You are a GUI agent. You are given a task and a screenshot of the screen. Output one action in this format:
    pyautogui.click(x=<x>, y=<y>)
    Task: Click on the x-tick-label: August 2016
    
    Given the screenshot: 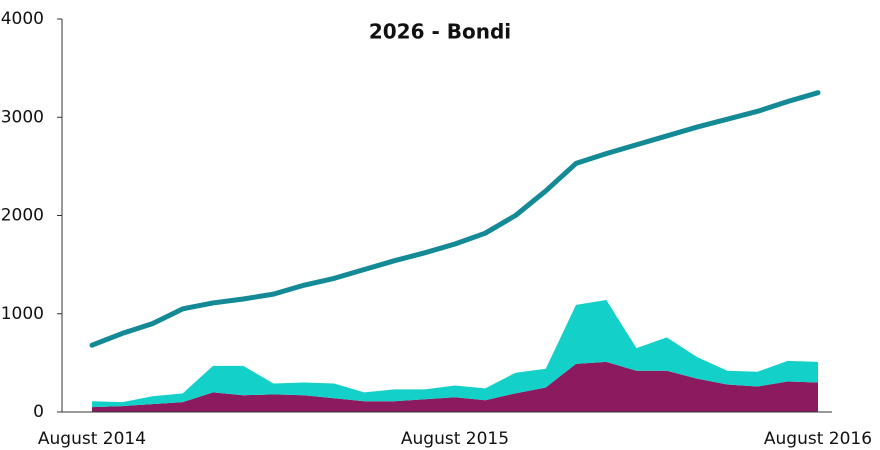 What is the action you would take?
    pyautogui.click(x=818, y=439)
    